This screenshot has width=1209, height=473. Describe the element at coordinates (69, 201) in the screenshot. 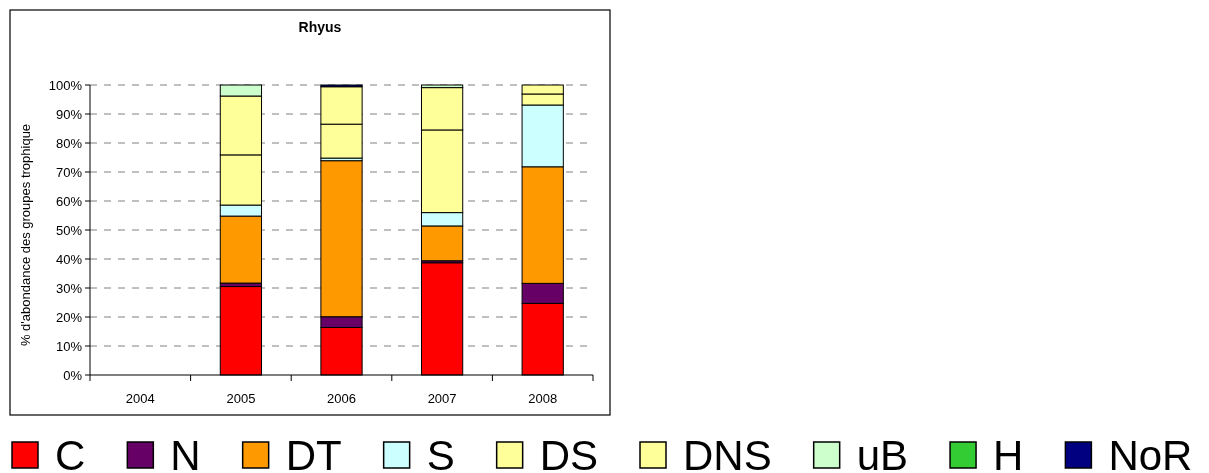

I see `y-tick-label: 60%` at that location.